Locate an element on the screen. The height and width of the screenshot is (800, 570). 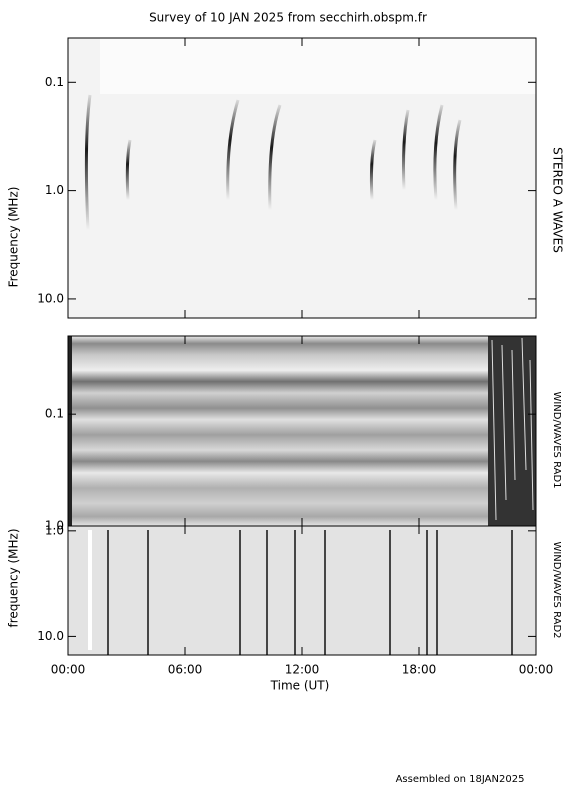
panel-label: WIND/WAVES RAD1 is located at coordinates (556, 439).